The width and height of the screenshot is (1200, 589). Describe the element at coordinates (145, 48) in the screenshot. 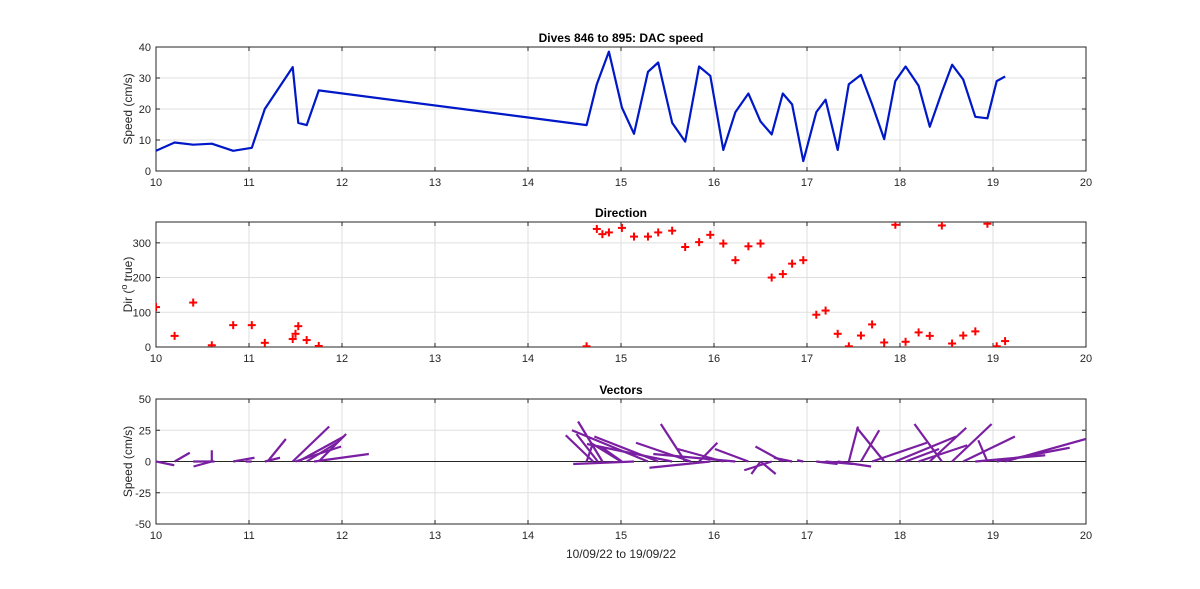

I see `y-tick-label: 40` at that location.